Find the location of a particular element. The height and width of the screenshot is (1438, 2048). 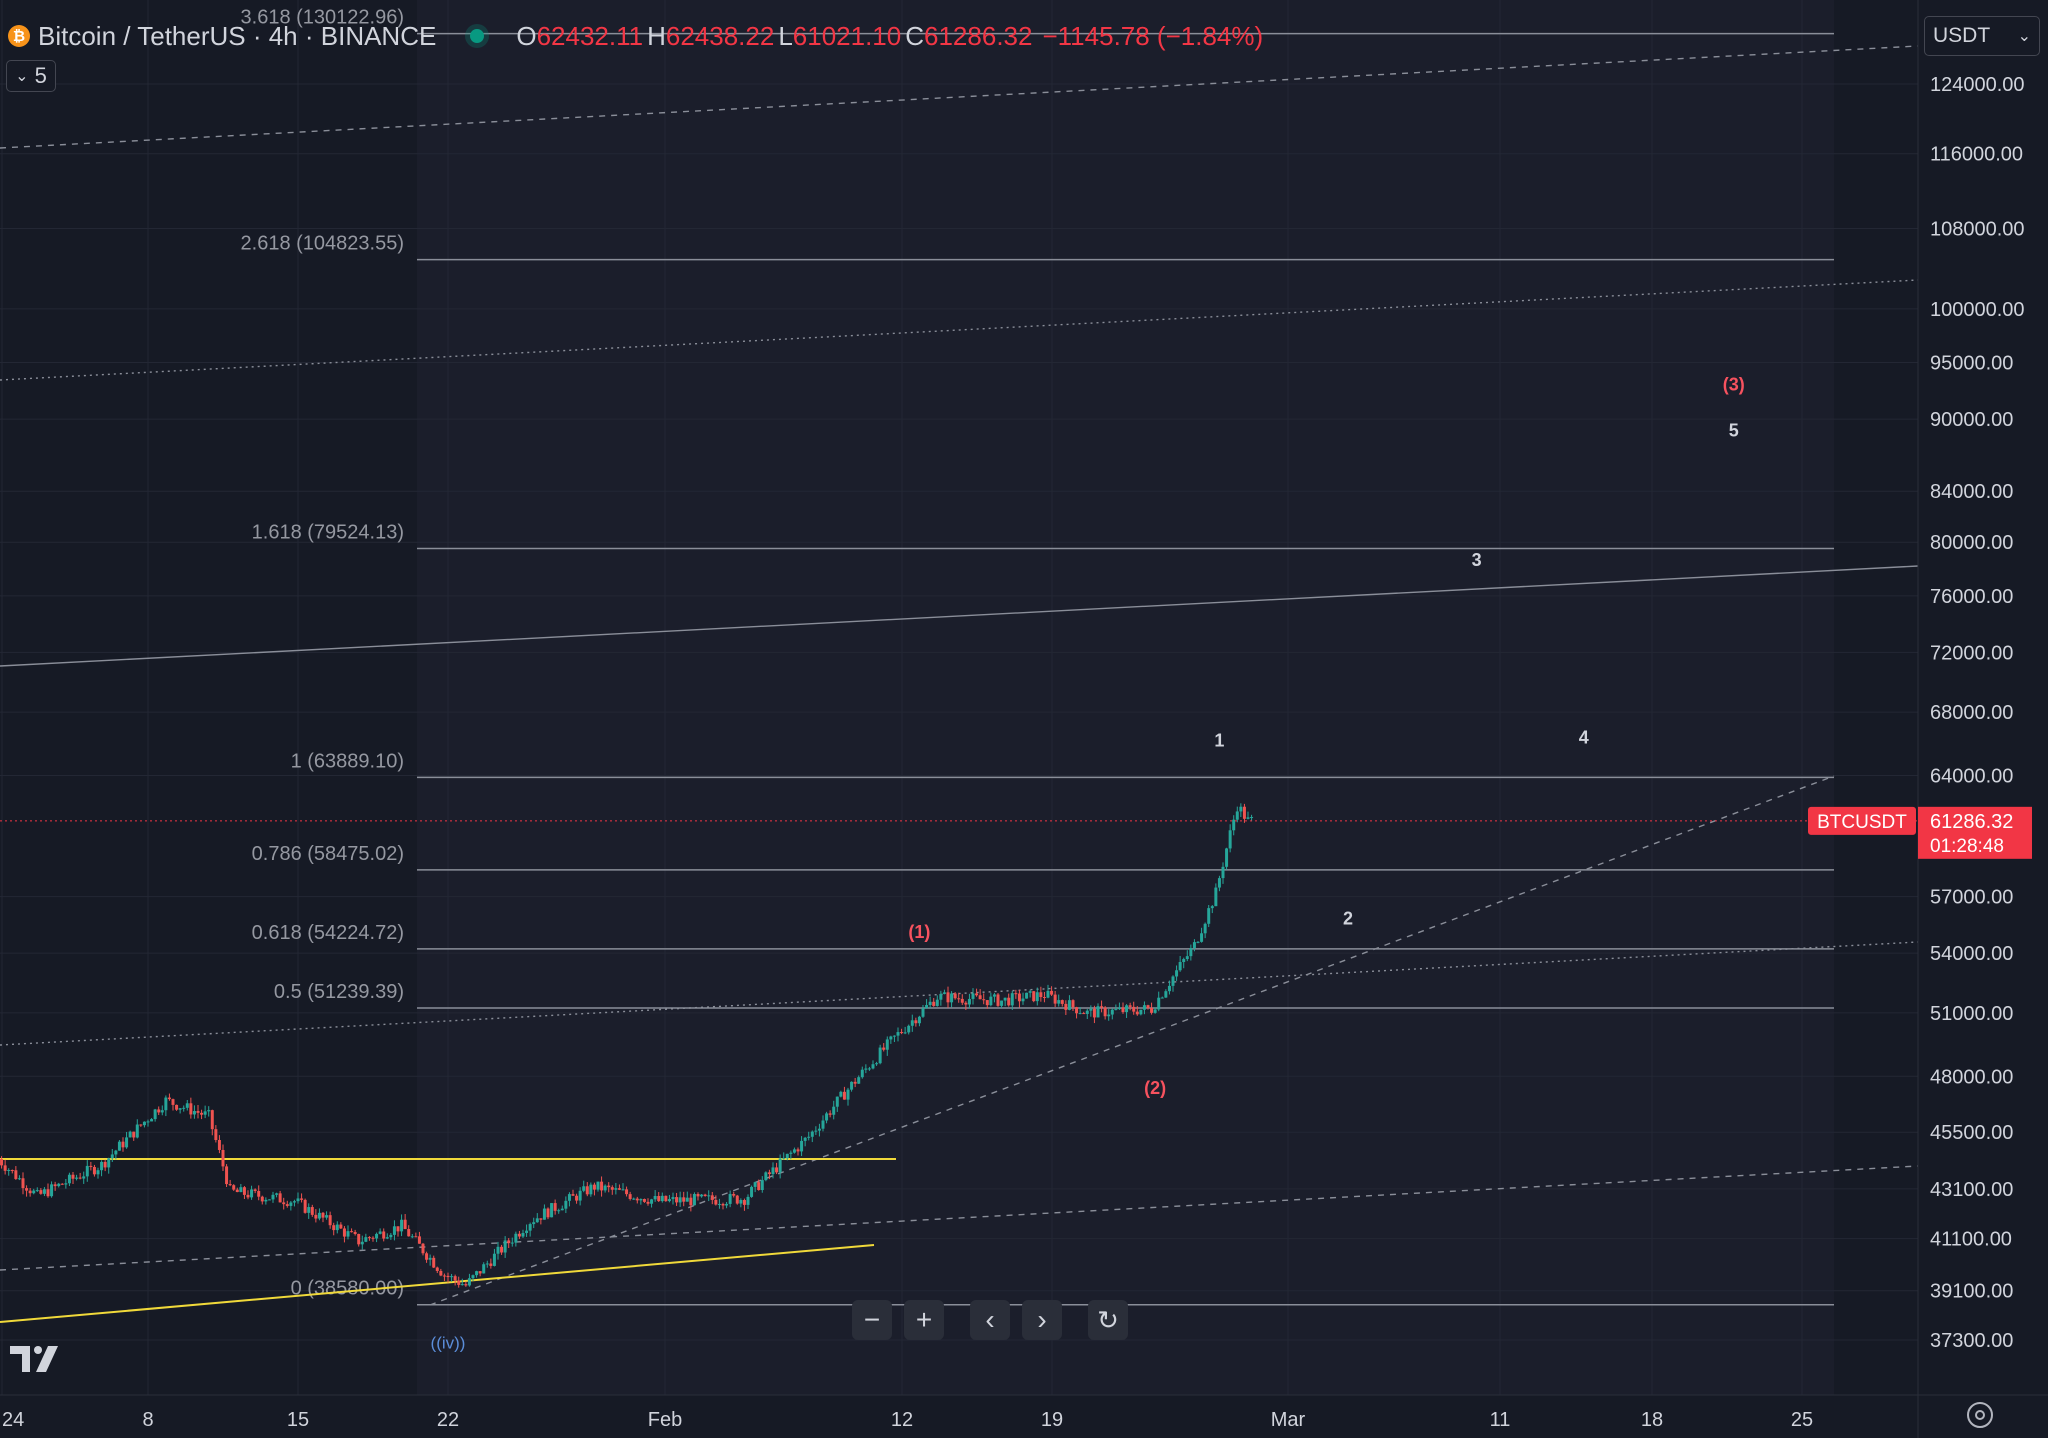

yellow-trendline is located at coordinates (437, 1283).